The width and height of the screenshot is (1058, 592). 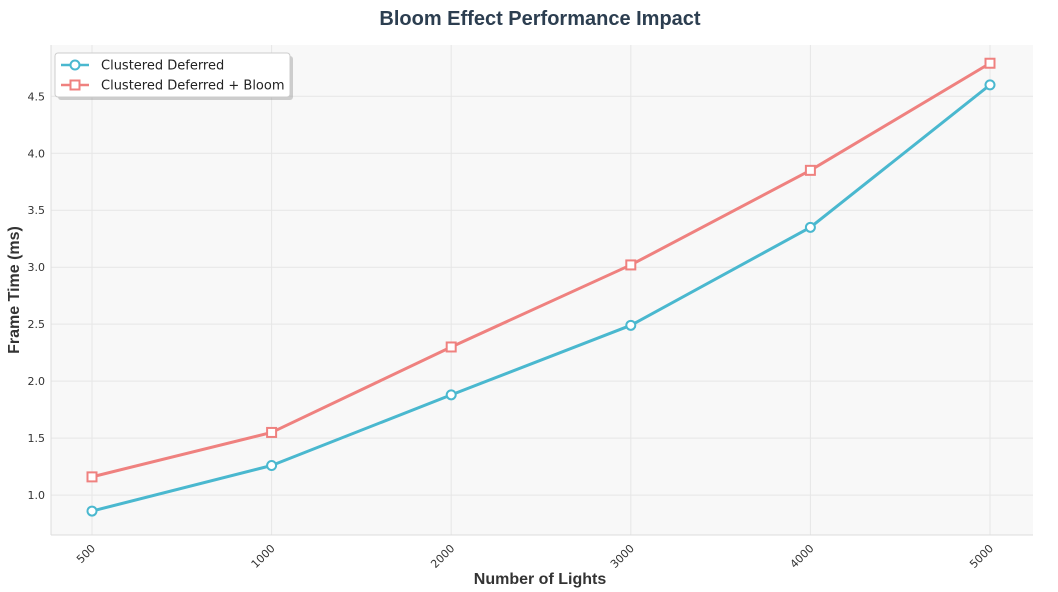 What do you see at coordinates (193, 86) in the screenshot?
I see `legend-label-clustered-deferred-bloom: Clustered Deferred + Bloom` at bounding box center [193, 86].